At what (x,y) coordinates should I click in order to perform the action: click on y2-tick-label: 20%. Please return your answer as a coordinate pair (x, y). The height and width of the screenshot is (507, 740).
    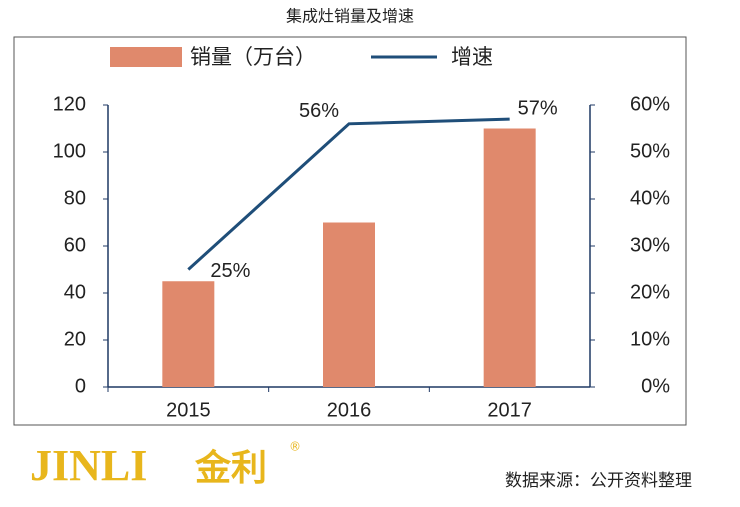
    Looking at the image, I should click on (650, 292).